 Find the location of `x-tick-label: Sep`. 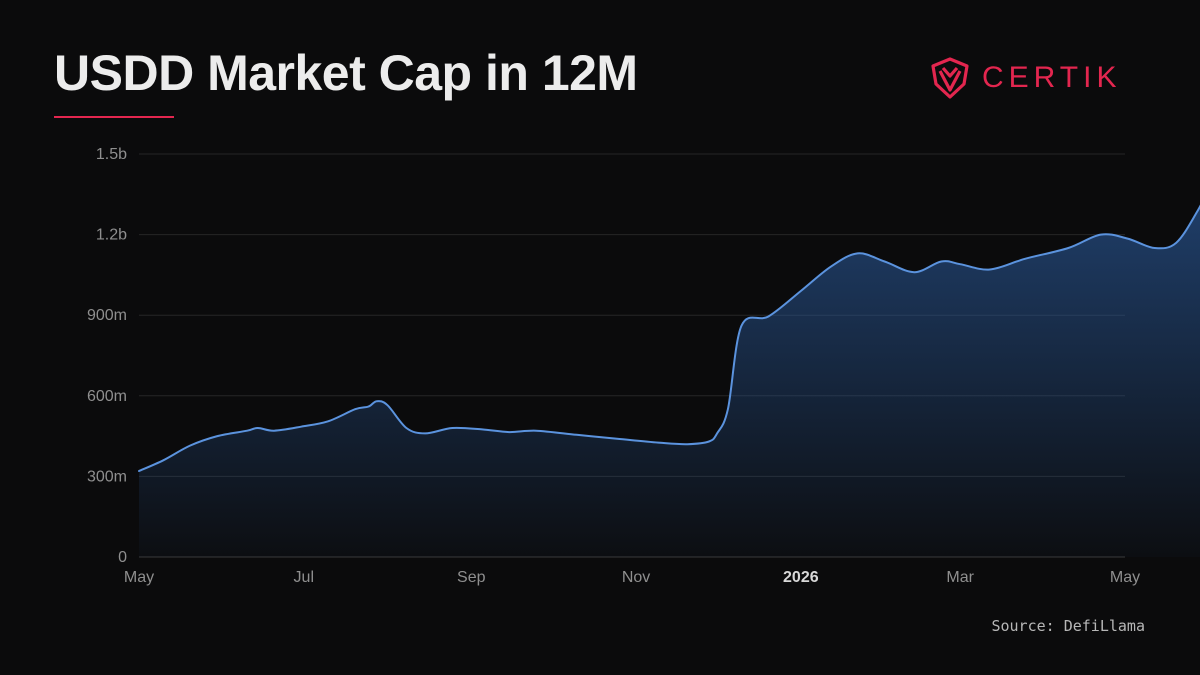

x-tick-label: Sep is located at coordinates (471, 577).